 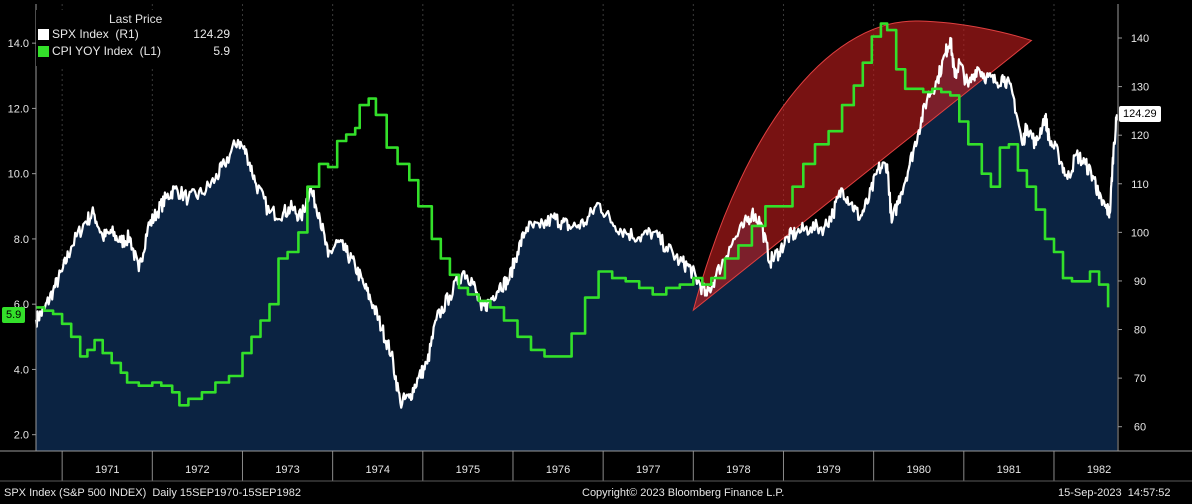 What do you see at coordinates (468, 470) in the screenshot?
I see `x-tick-label: 1975` at bounding box center [468, 470].